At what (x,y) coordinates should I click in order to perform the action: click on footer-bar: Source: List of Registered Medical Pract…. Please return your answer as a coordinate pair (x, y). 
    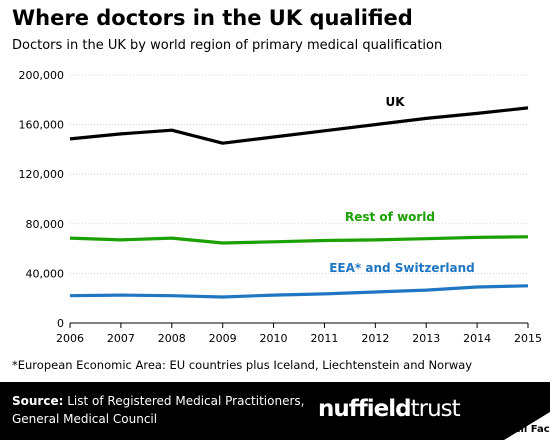
    Looking at the image, I should click on (275, 411).